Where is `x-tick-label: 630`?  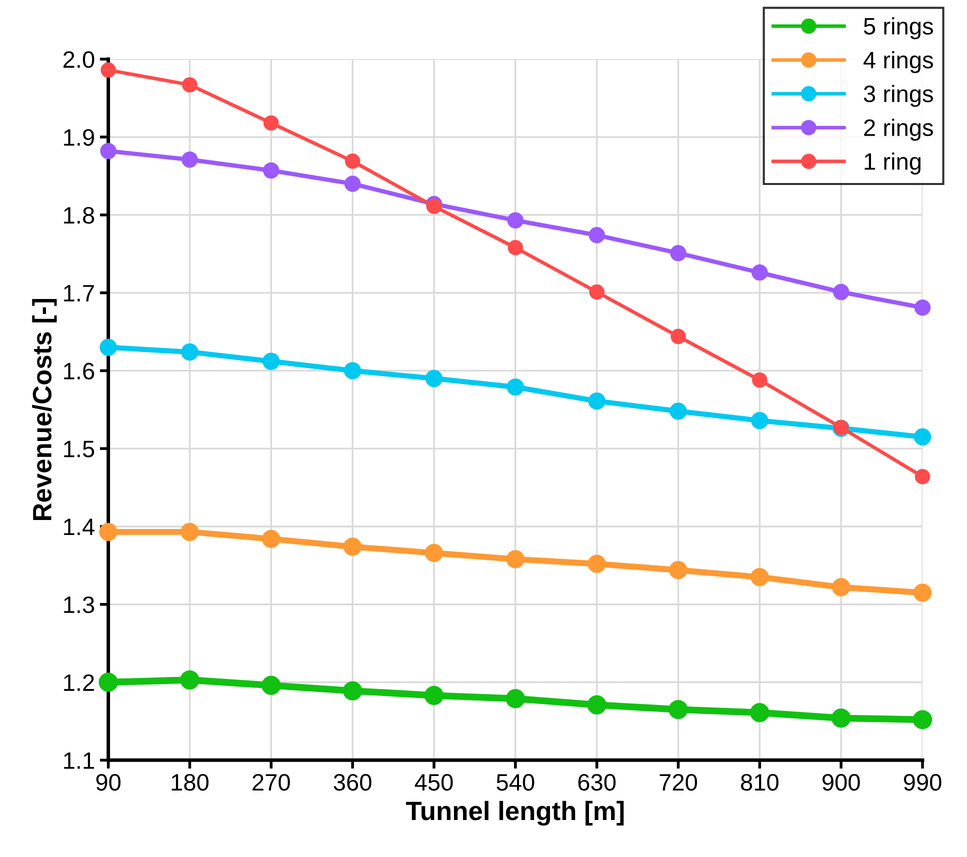
x-tick-label: 630 is located at coordinates (597, 782).